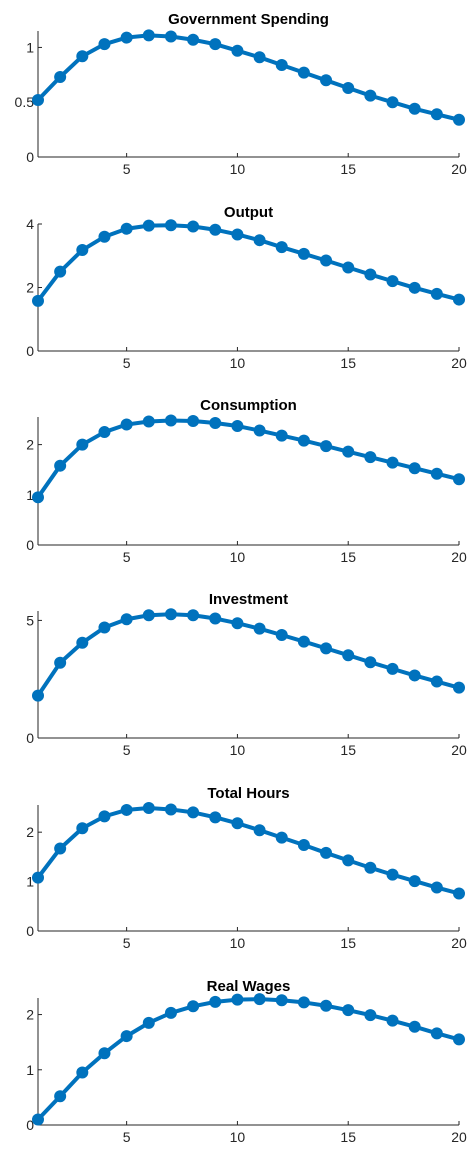 The width and height of the screenshot is (473, 1151). I want to click on panel-2: Output 5 10 15 20 0 2 4, so click(246, 287).